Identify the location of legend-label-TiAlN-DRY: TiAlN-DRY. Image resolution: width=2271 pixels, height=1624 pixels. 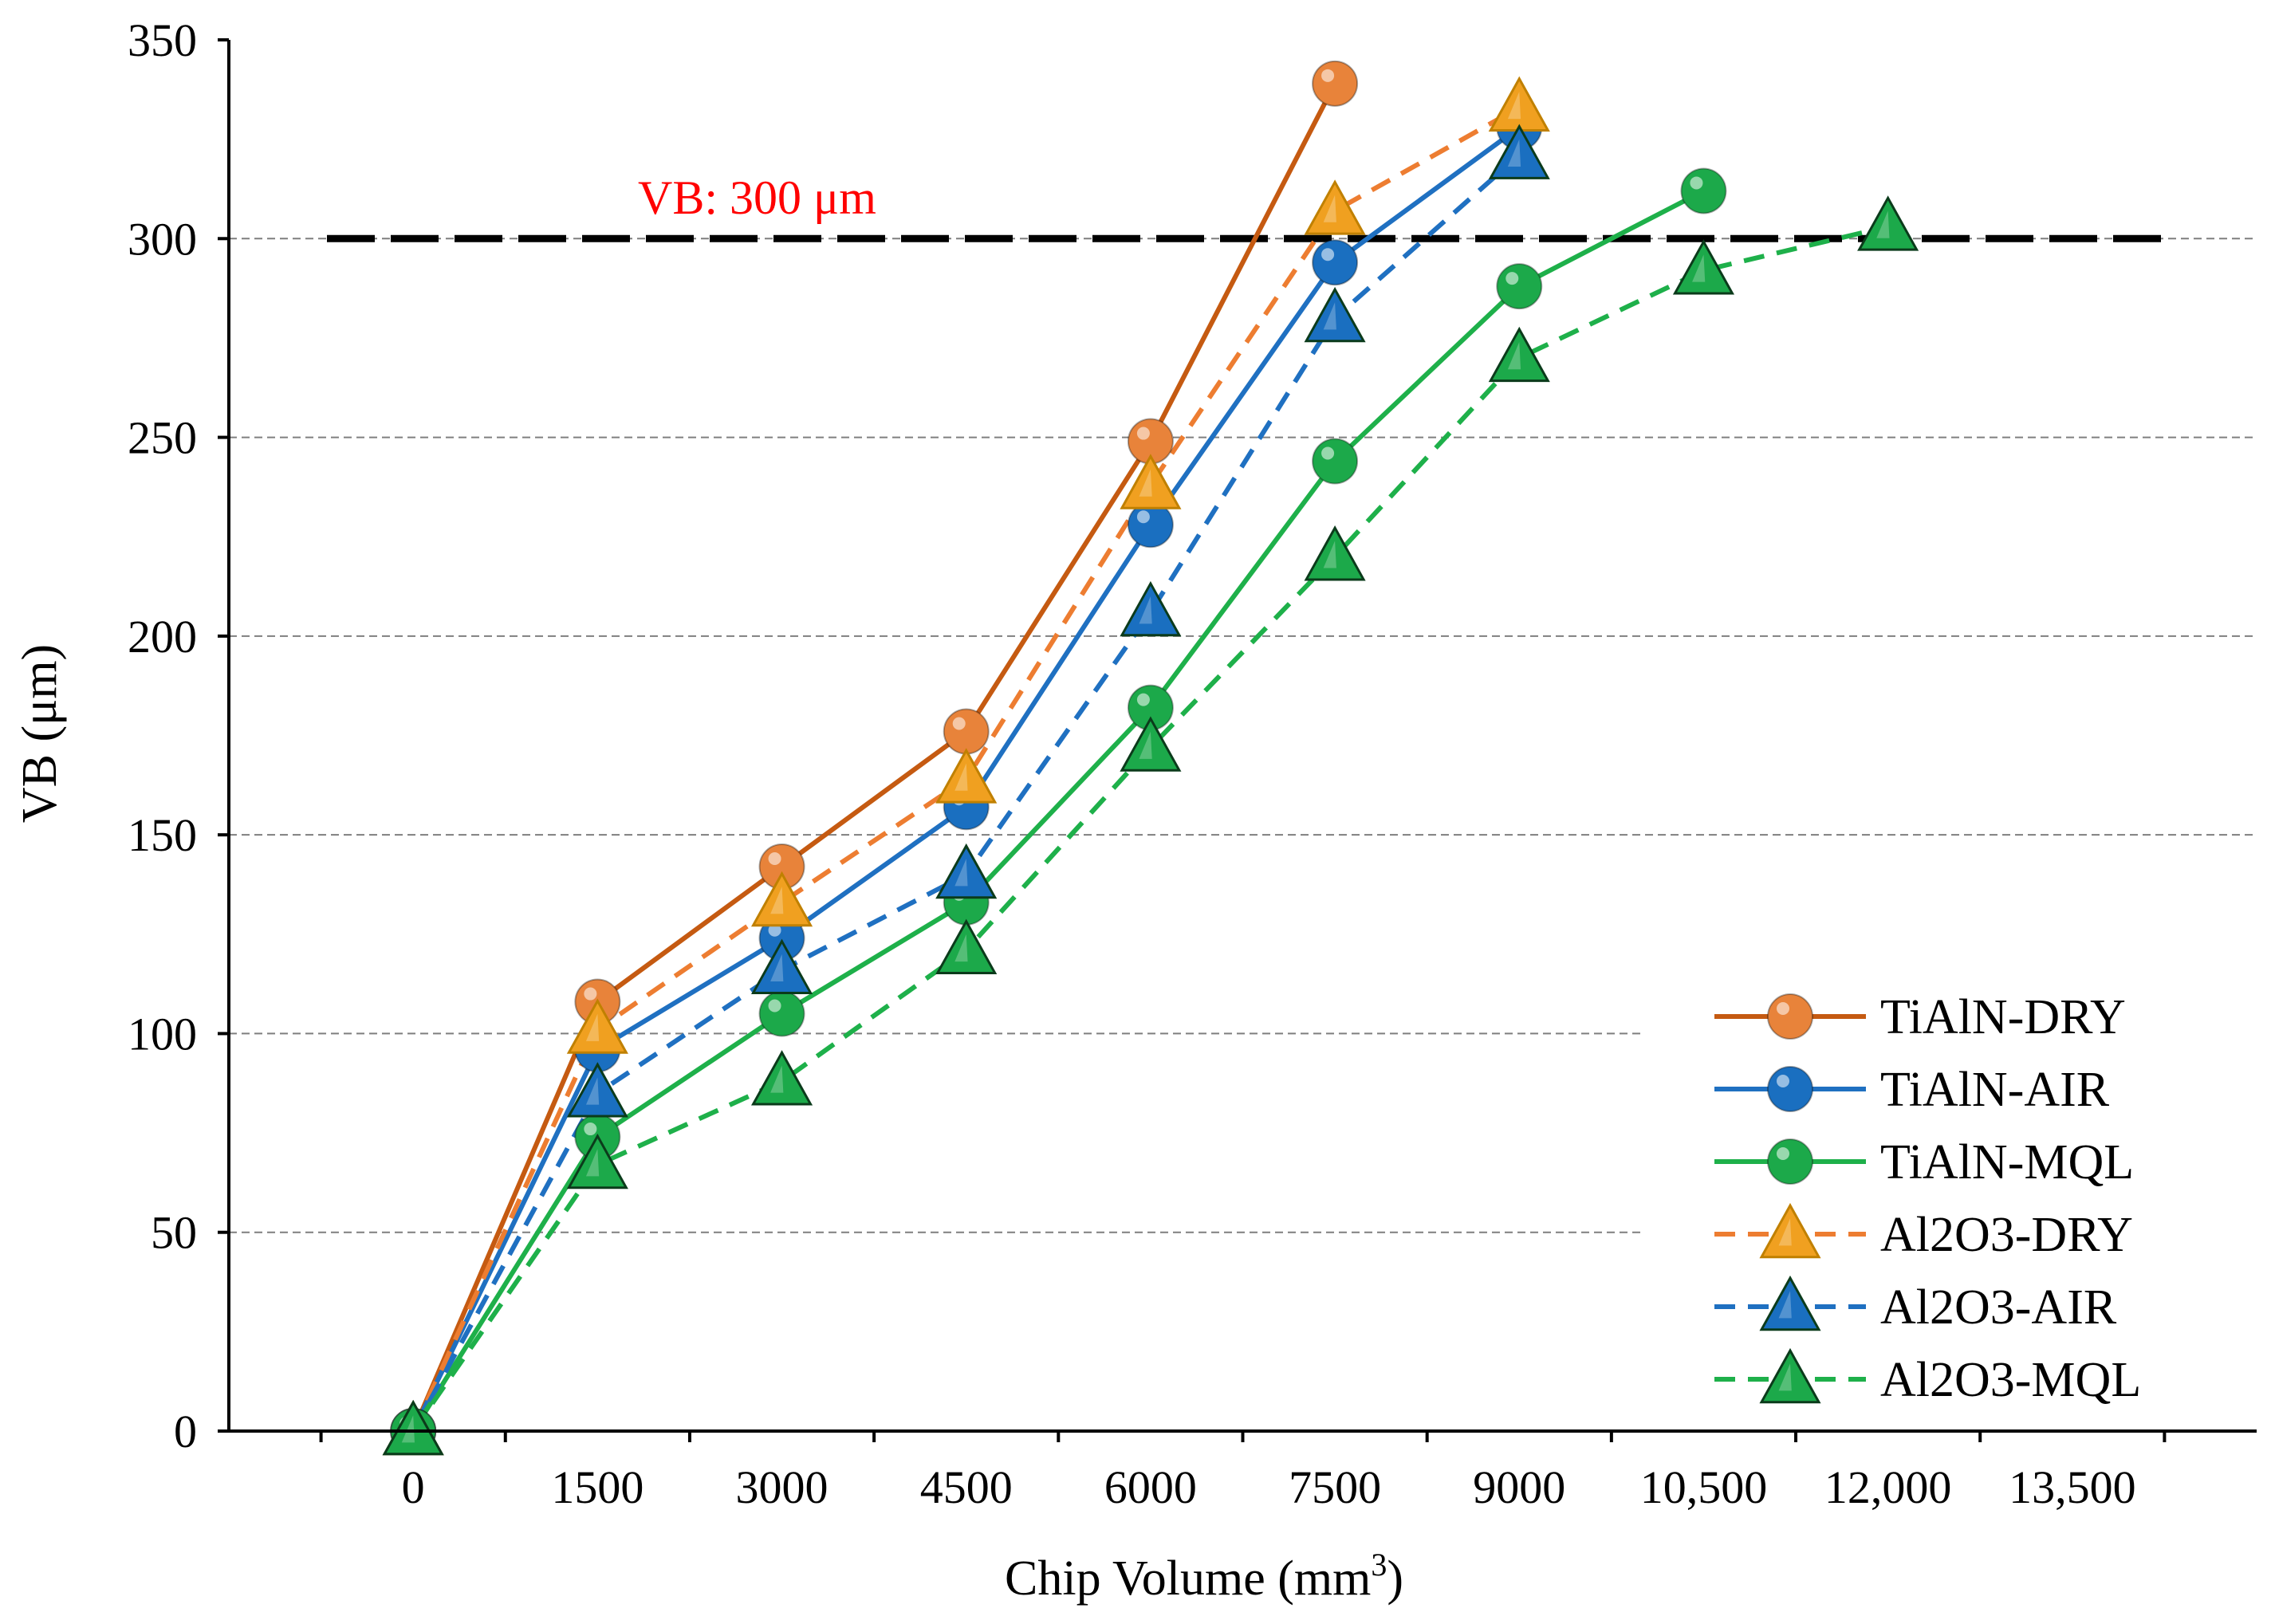
(2003, 1017).